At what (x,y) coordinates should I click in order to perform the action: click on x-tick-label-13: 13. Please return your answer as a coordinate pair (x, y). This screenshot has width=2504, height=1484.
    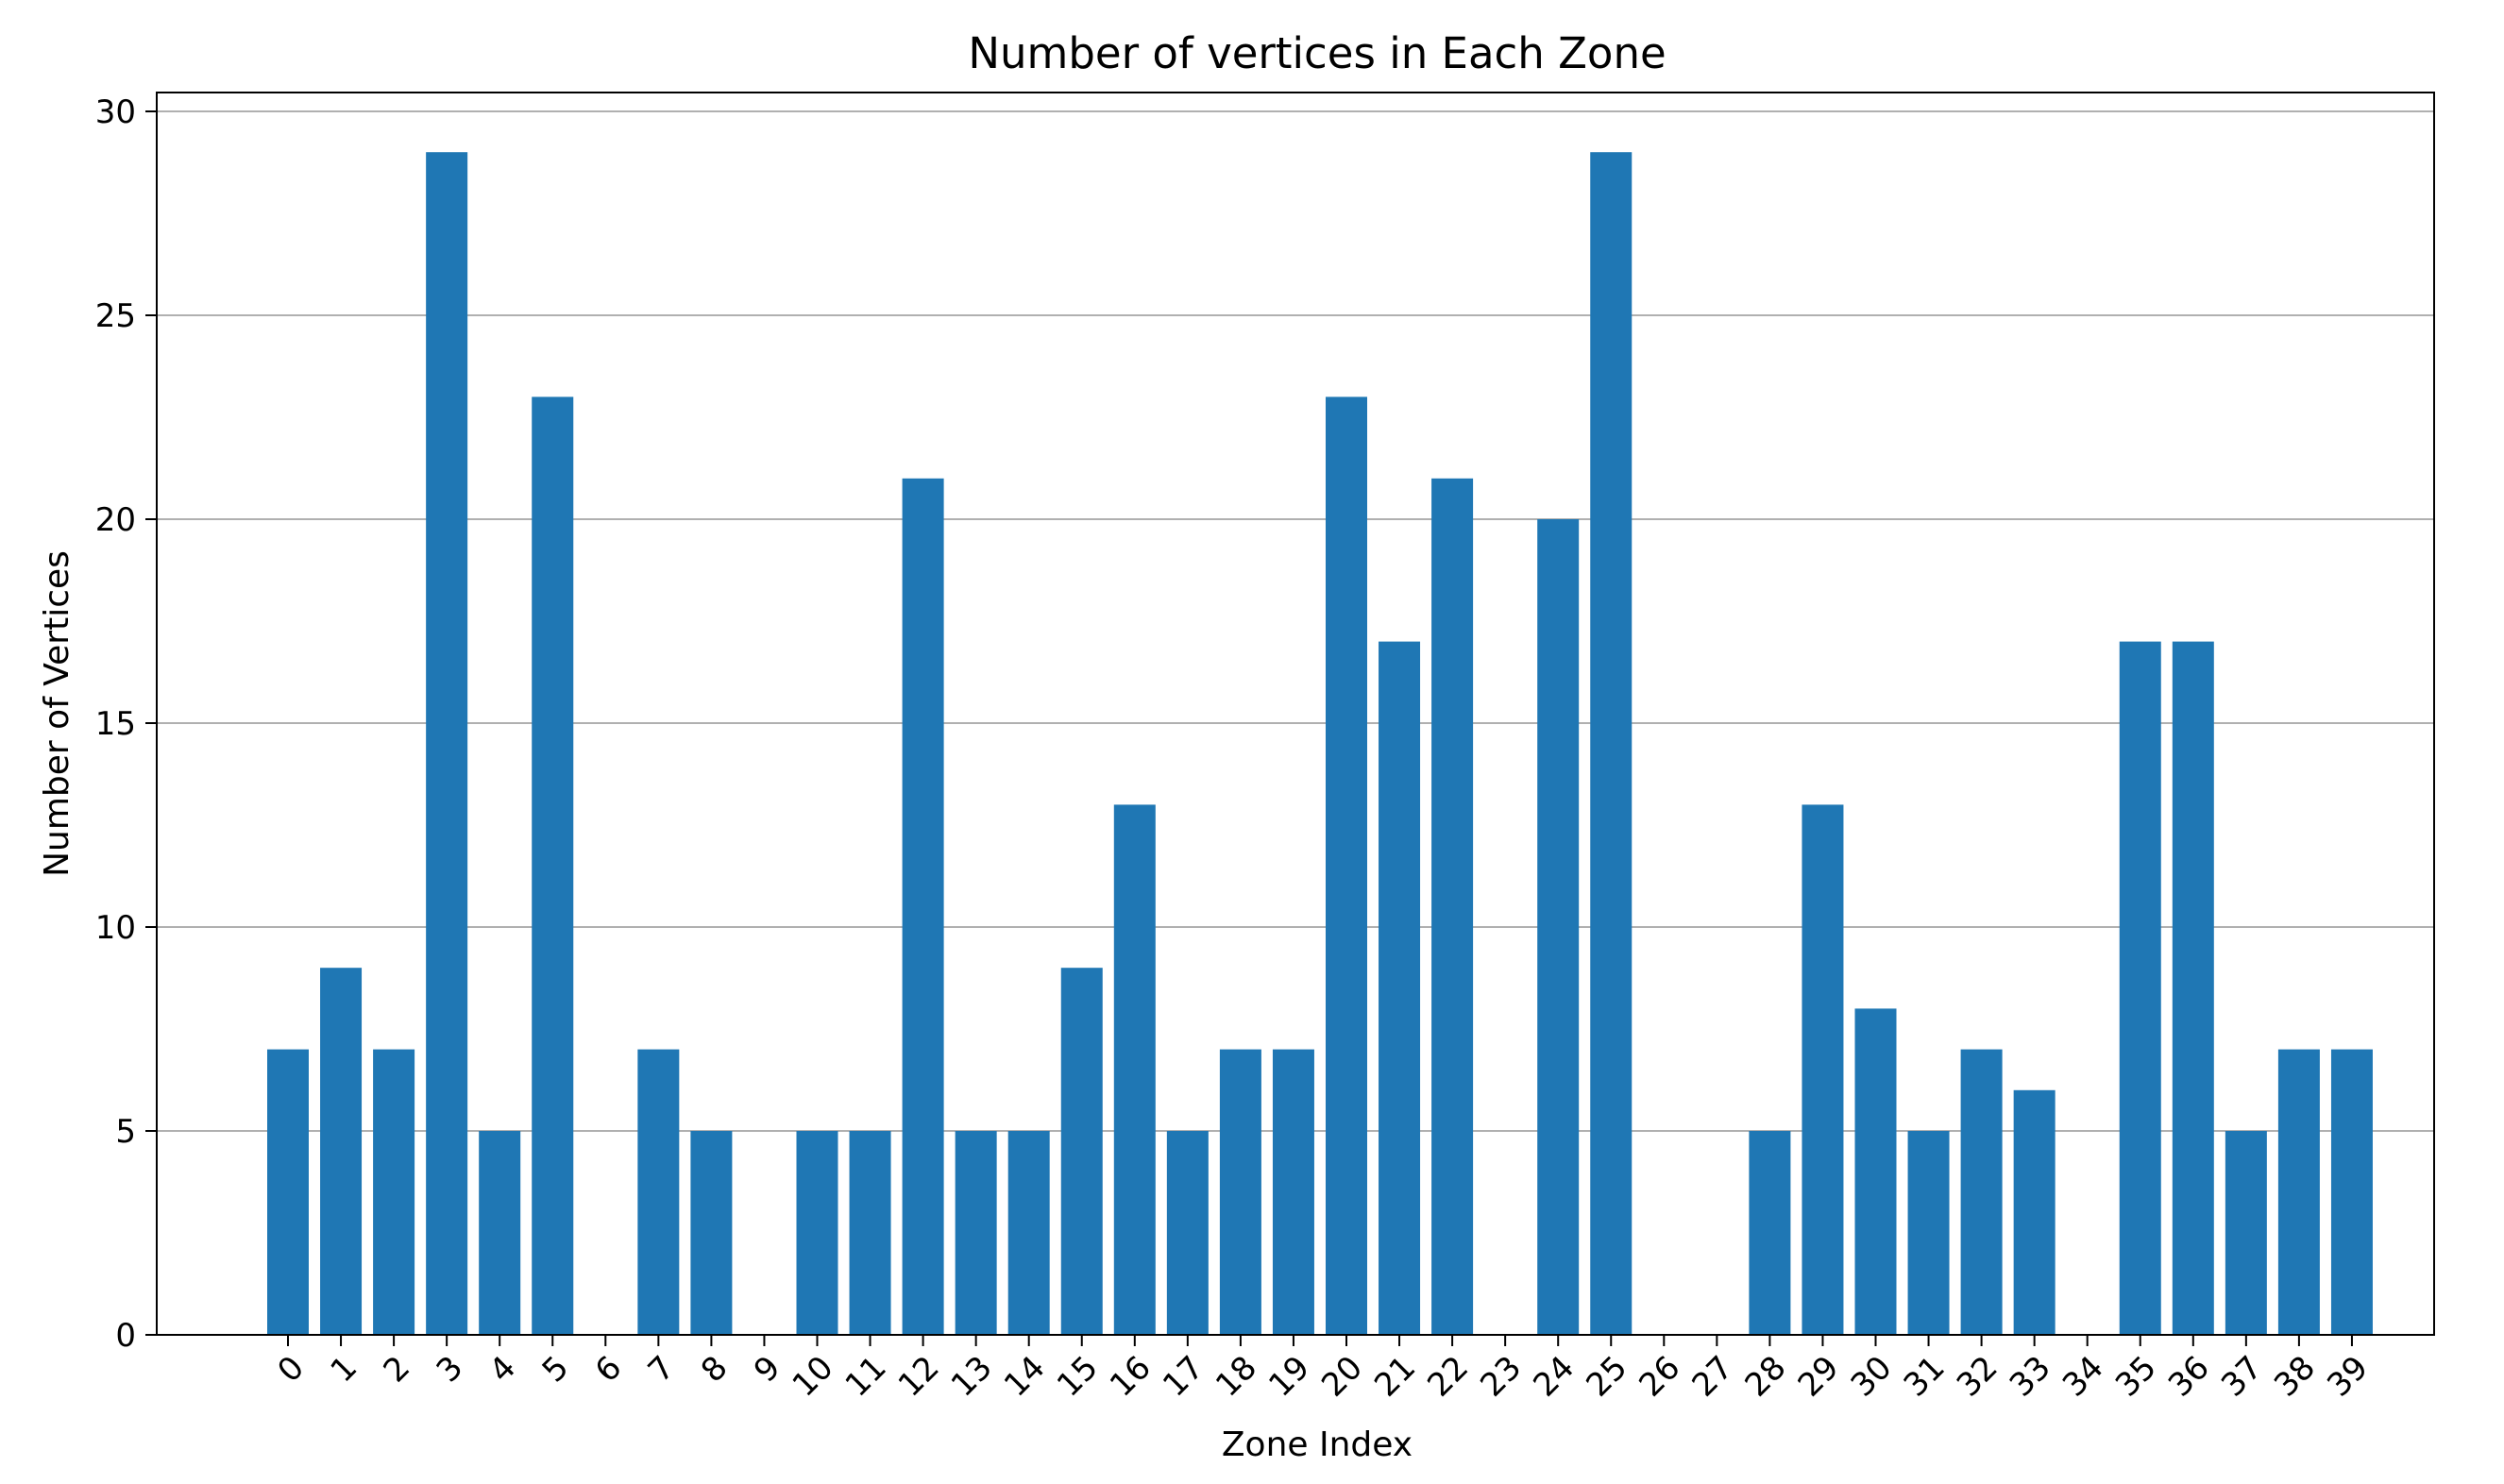
    Looking at the image, I should click on (972, 1377).